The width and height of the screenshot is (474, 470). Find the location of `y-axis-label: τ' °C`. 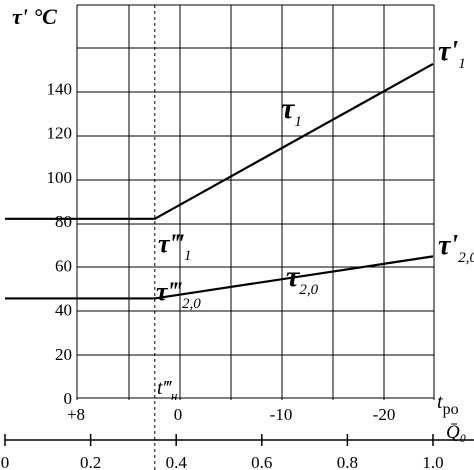

y-axis-label: τ' °C is located at coordinates (34, 16).